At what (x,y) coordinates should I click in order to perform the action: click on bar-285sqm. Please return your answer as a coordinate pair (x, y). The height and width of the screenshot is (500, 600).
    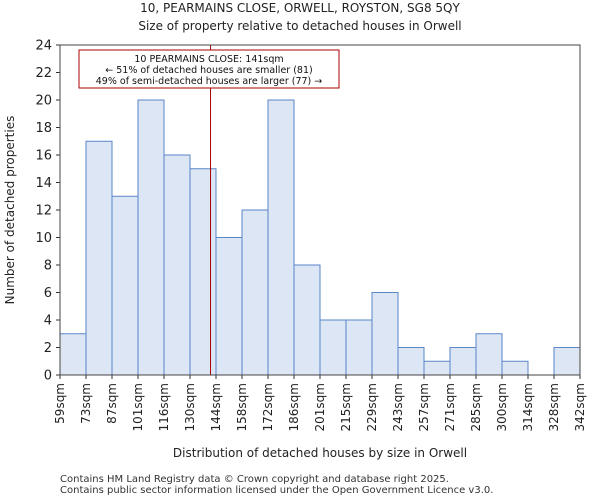
    Looking at the image, I should click on (489, 354).